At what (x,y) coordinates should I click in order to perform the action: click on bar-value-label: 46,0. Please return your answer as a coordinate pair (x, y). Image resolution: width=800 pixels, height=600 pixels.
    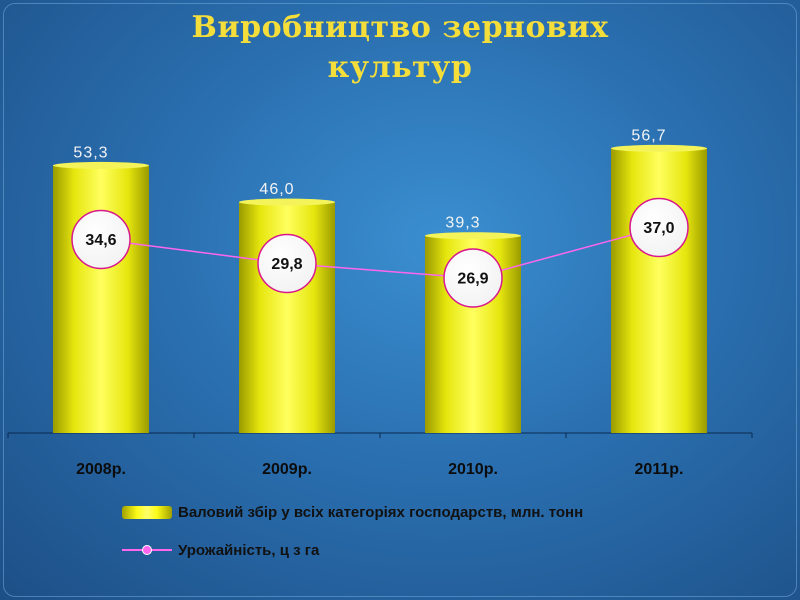
    Looking at the image, I should click on (276, 189).